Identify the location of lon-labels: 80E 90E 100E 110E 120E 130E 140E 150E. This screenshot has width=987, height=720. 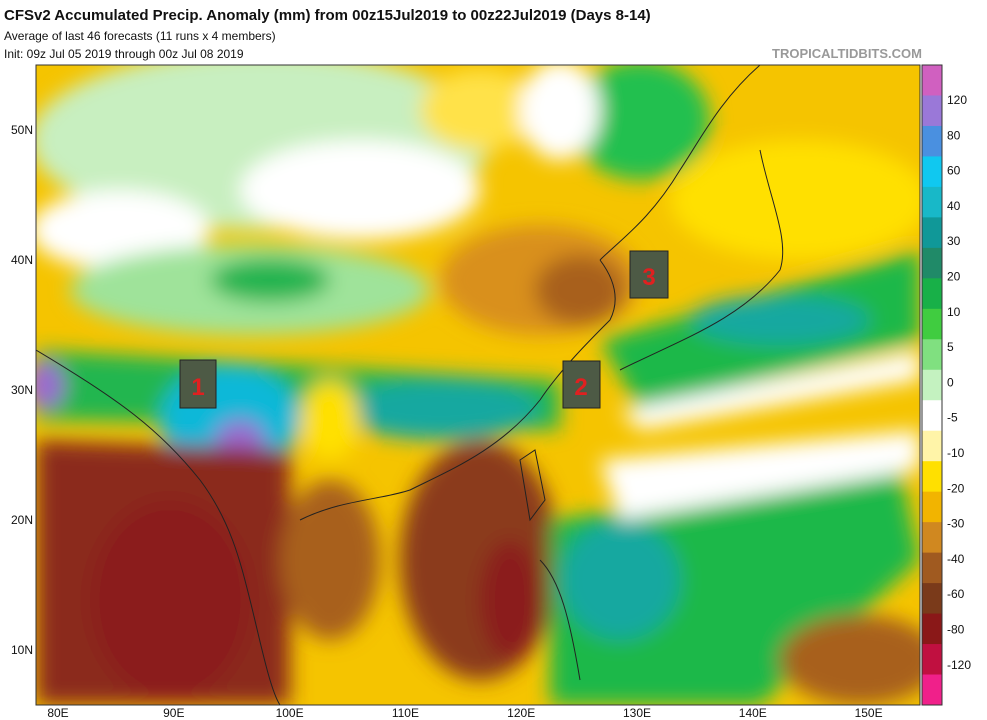
(464, 713).